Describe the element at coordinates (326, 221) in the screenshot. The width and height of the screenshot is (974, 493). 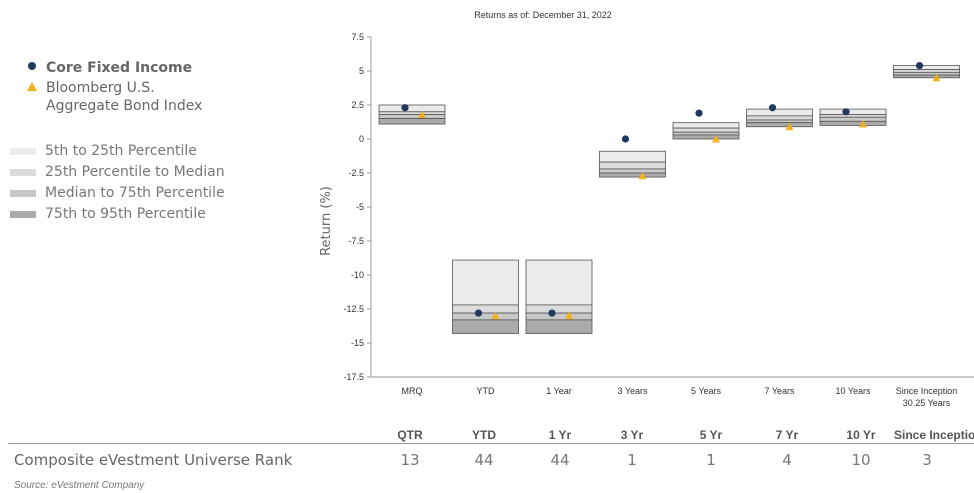
I see `y-axis-label: Return (%)` at that location.